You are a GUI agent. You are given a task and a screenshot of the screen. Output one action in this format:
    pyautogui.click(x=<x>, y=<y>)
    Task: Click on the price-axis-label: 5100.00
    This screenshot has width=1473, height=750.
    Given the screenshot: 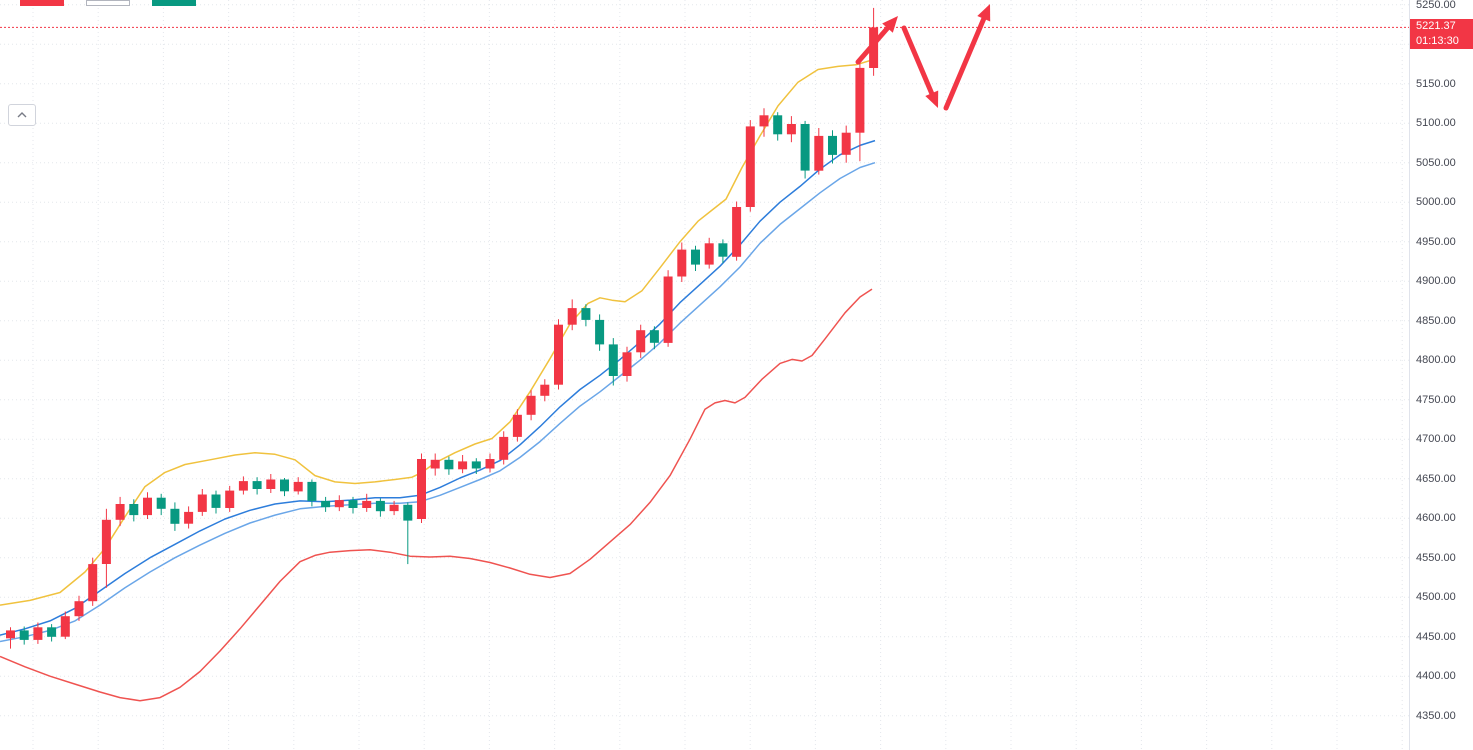 What is the action you would take?
    pyautogui.click(x=1436, y=123)
    